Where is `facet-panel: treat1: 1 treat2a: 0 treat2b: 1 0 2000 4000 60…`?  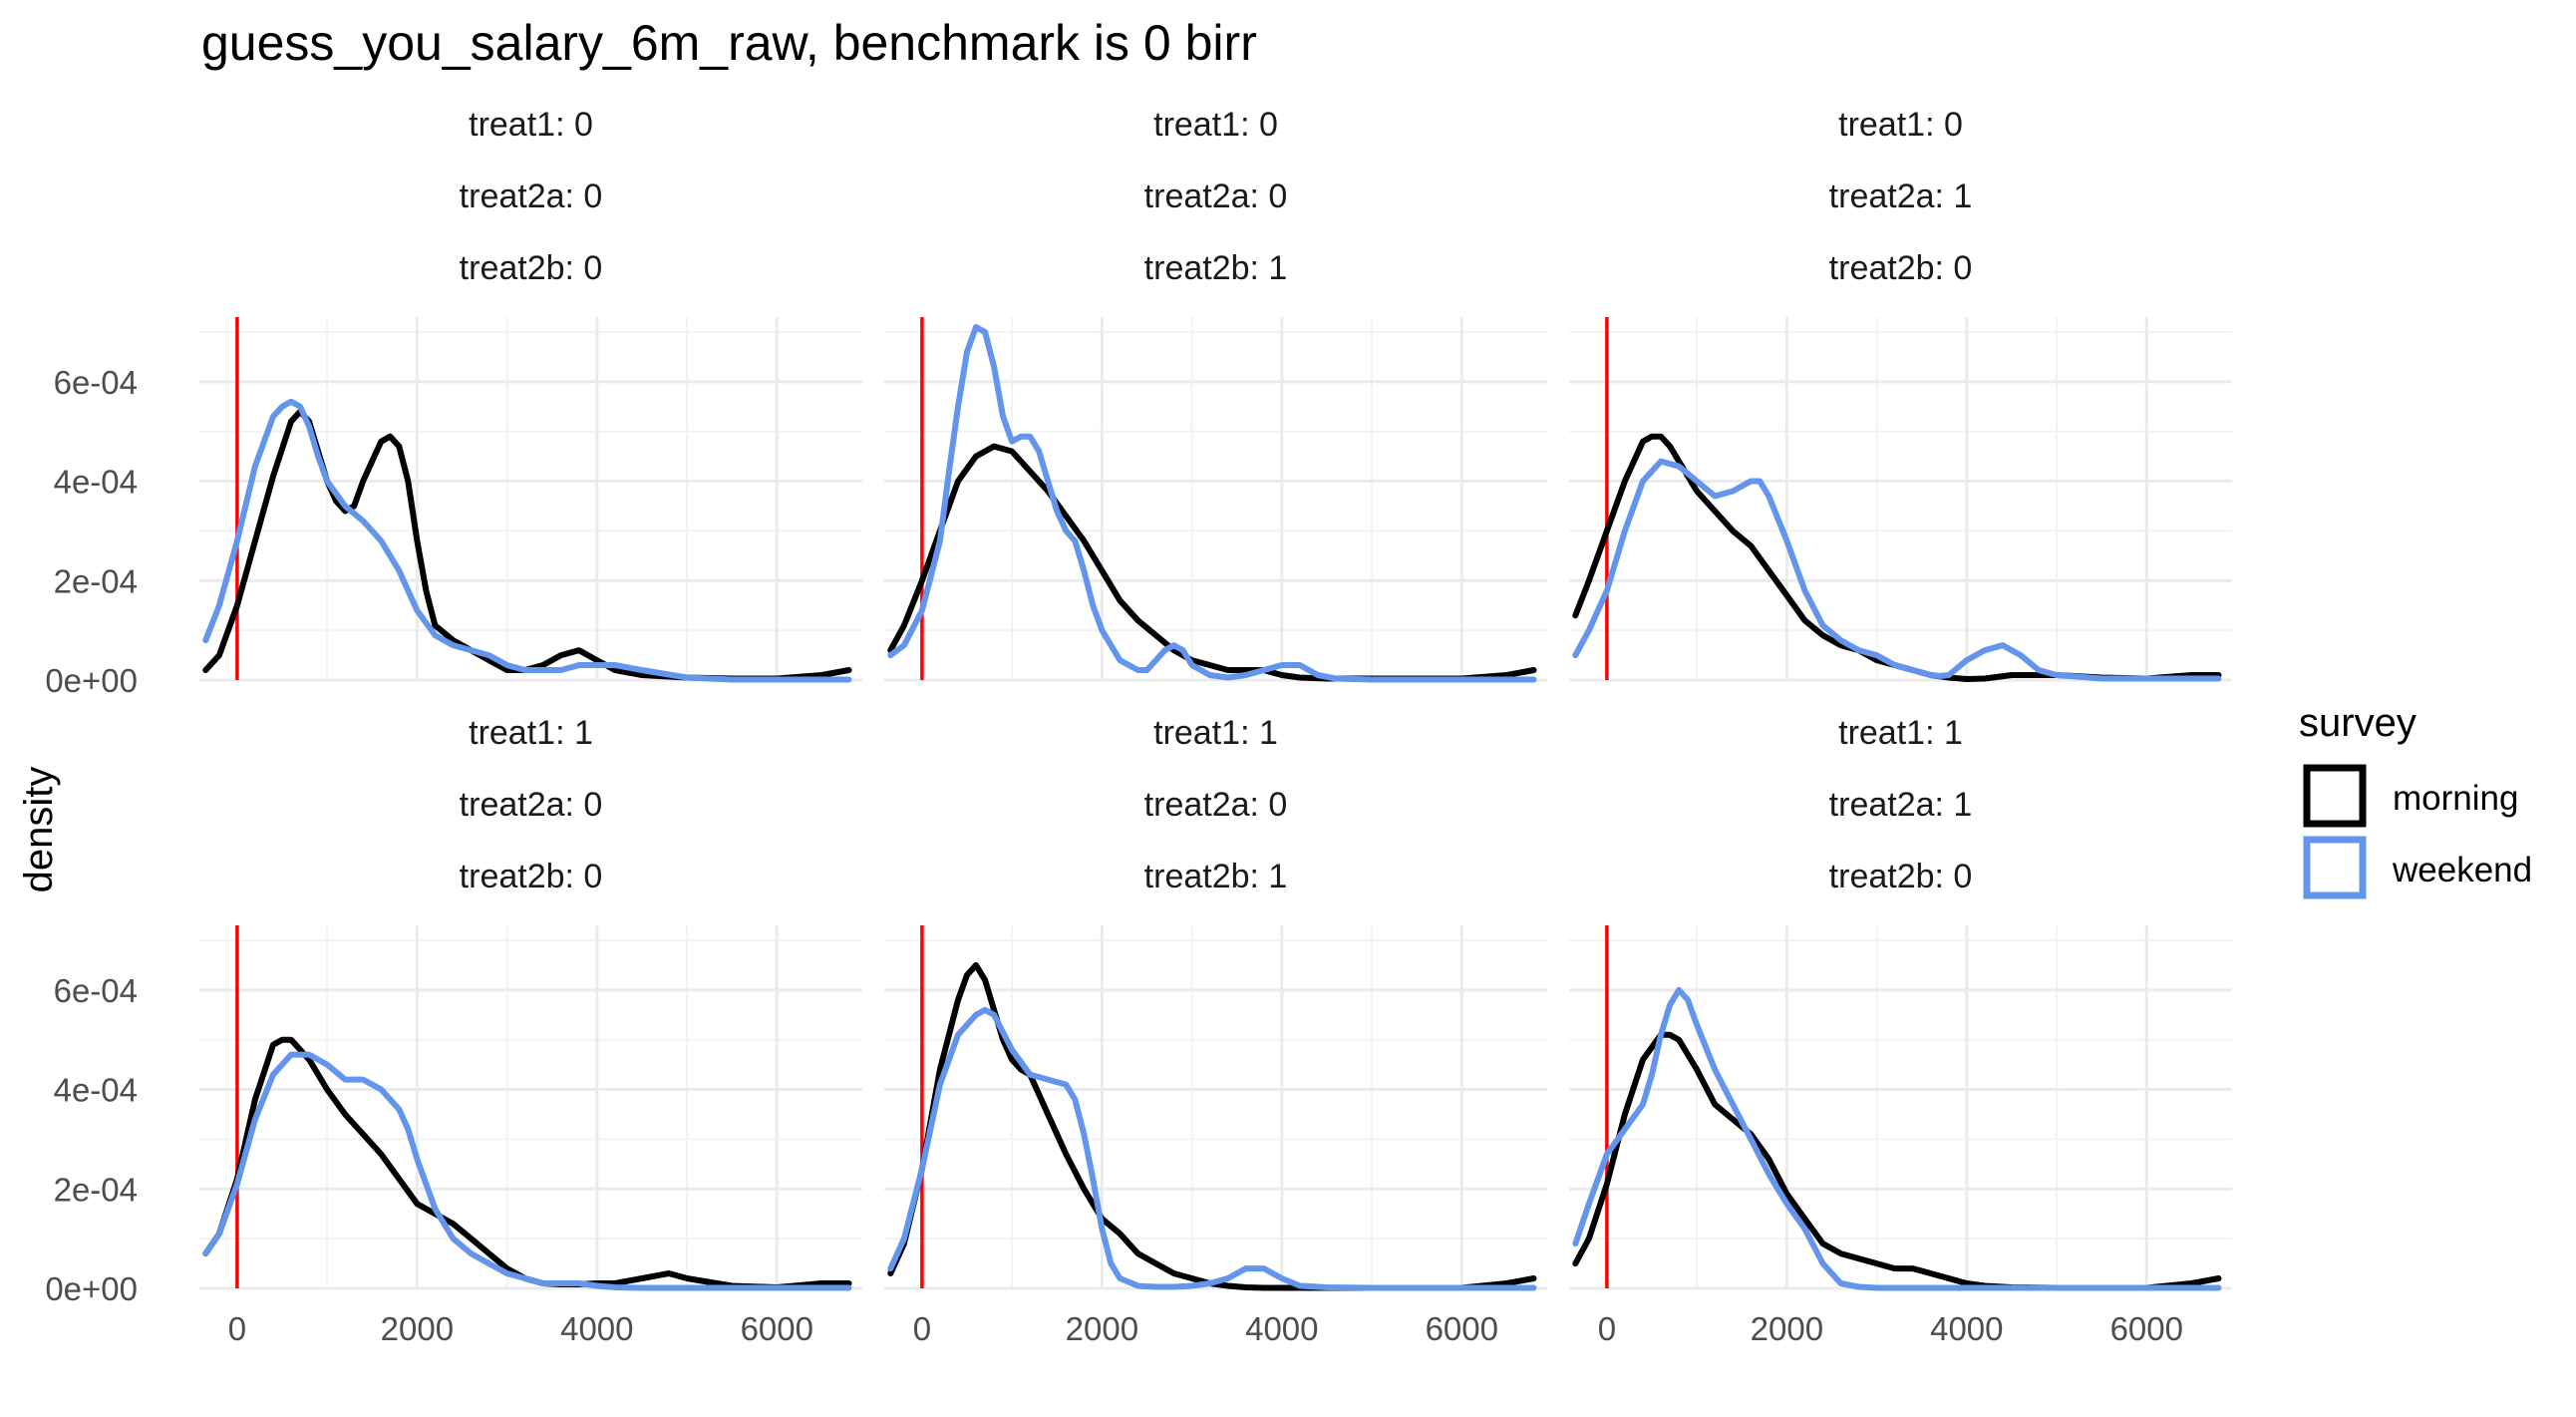 facet-panel: treat1: 1 treat2a: 0 treat2b: 1 0 2000 4000 60… is located at coordinates (1215, 1030).